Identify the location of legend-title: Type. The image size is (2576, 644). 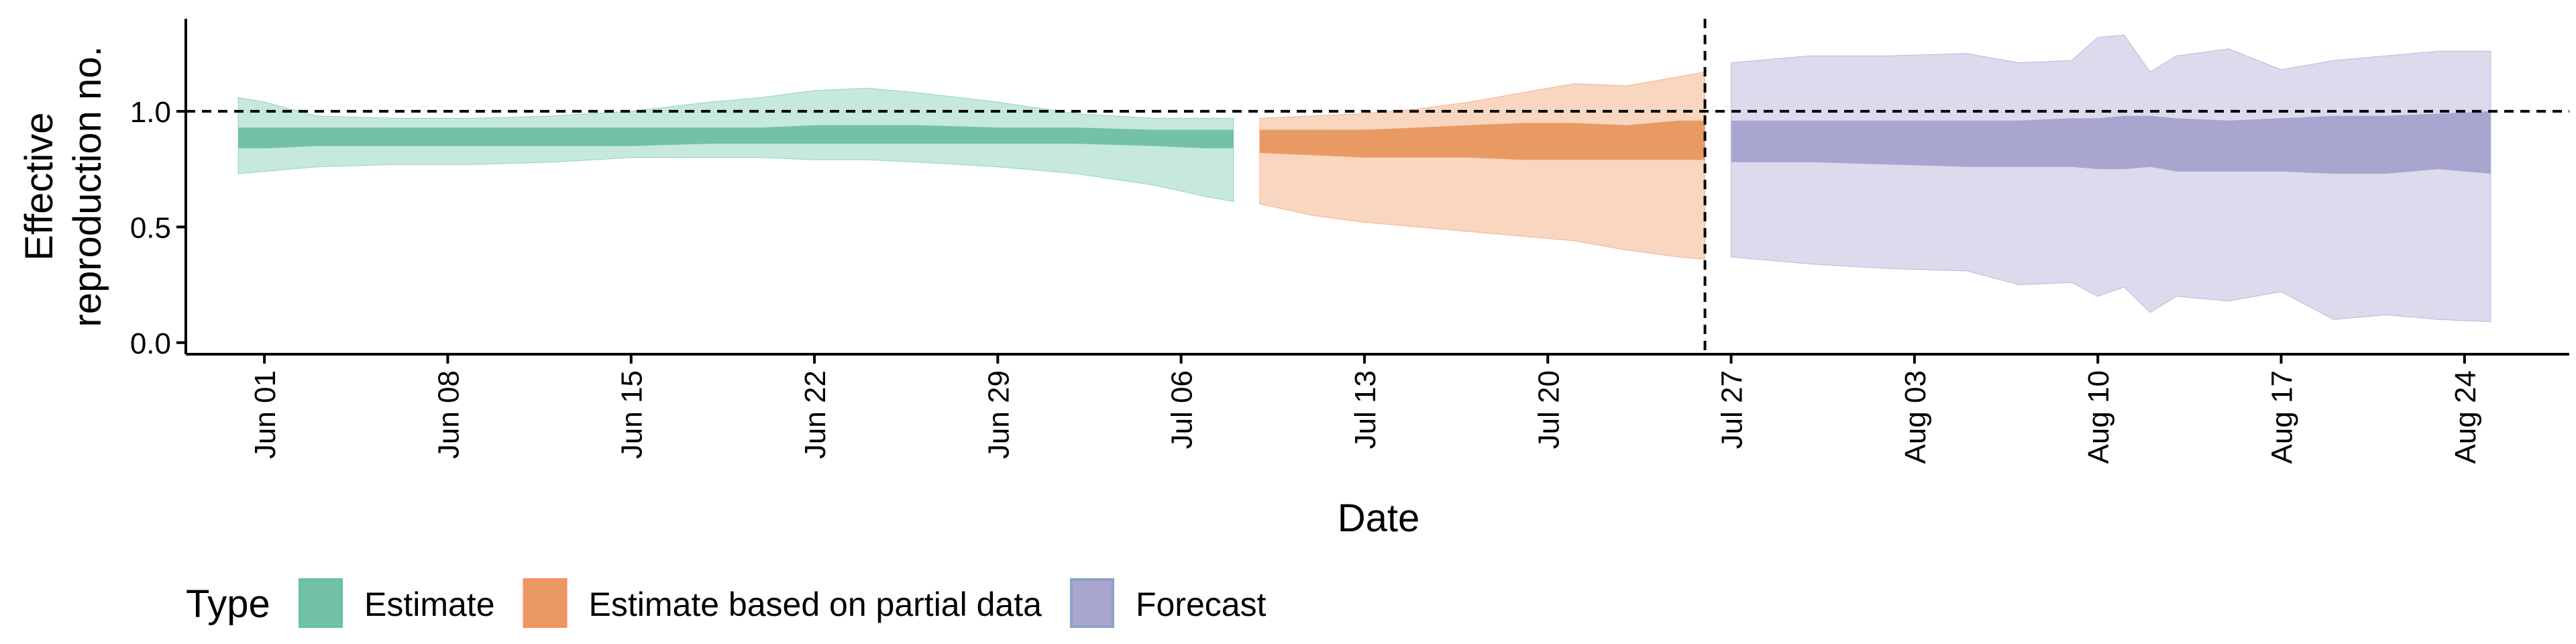
(228, 604).